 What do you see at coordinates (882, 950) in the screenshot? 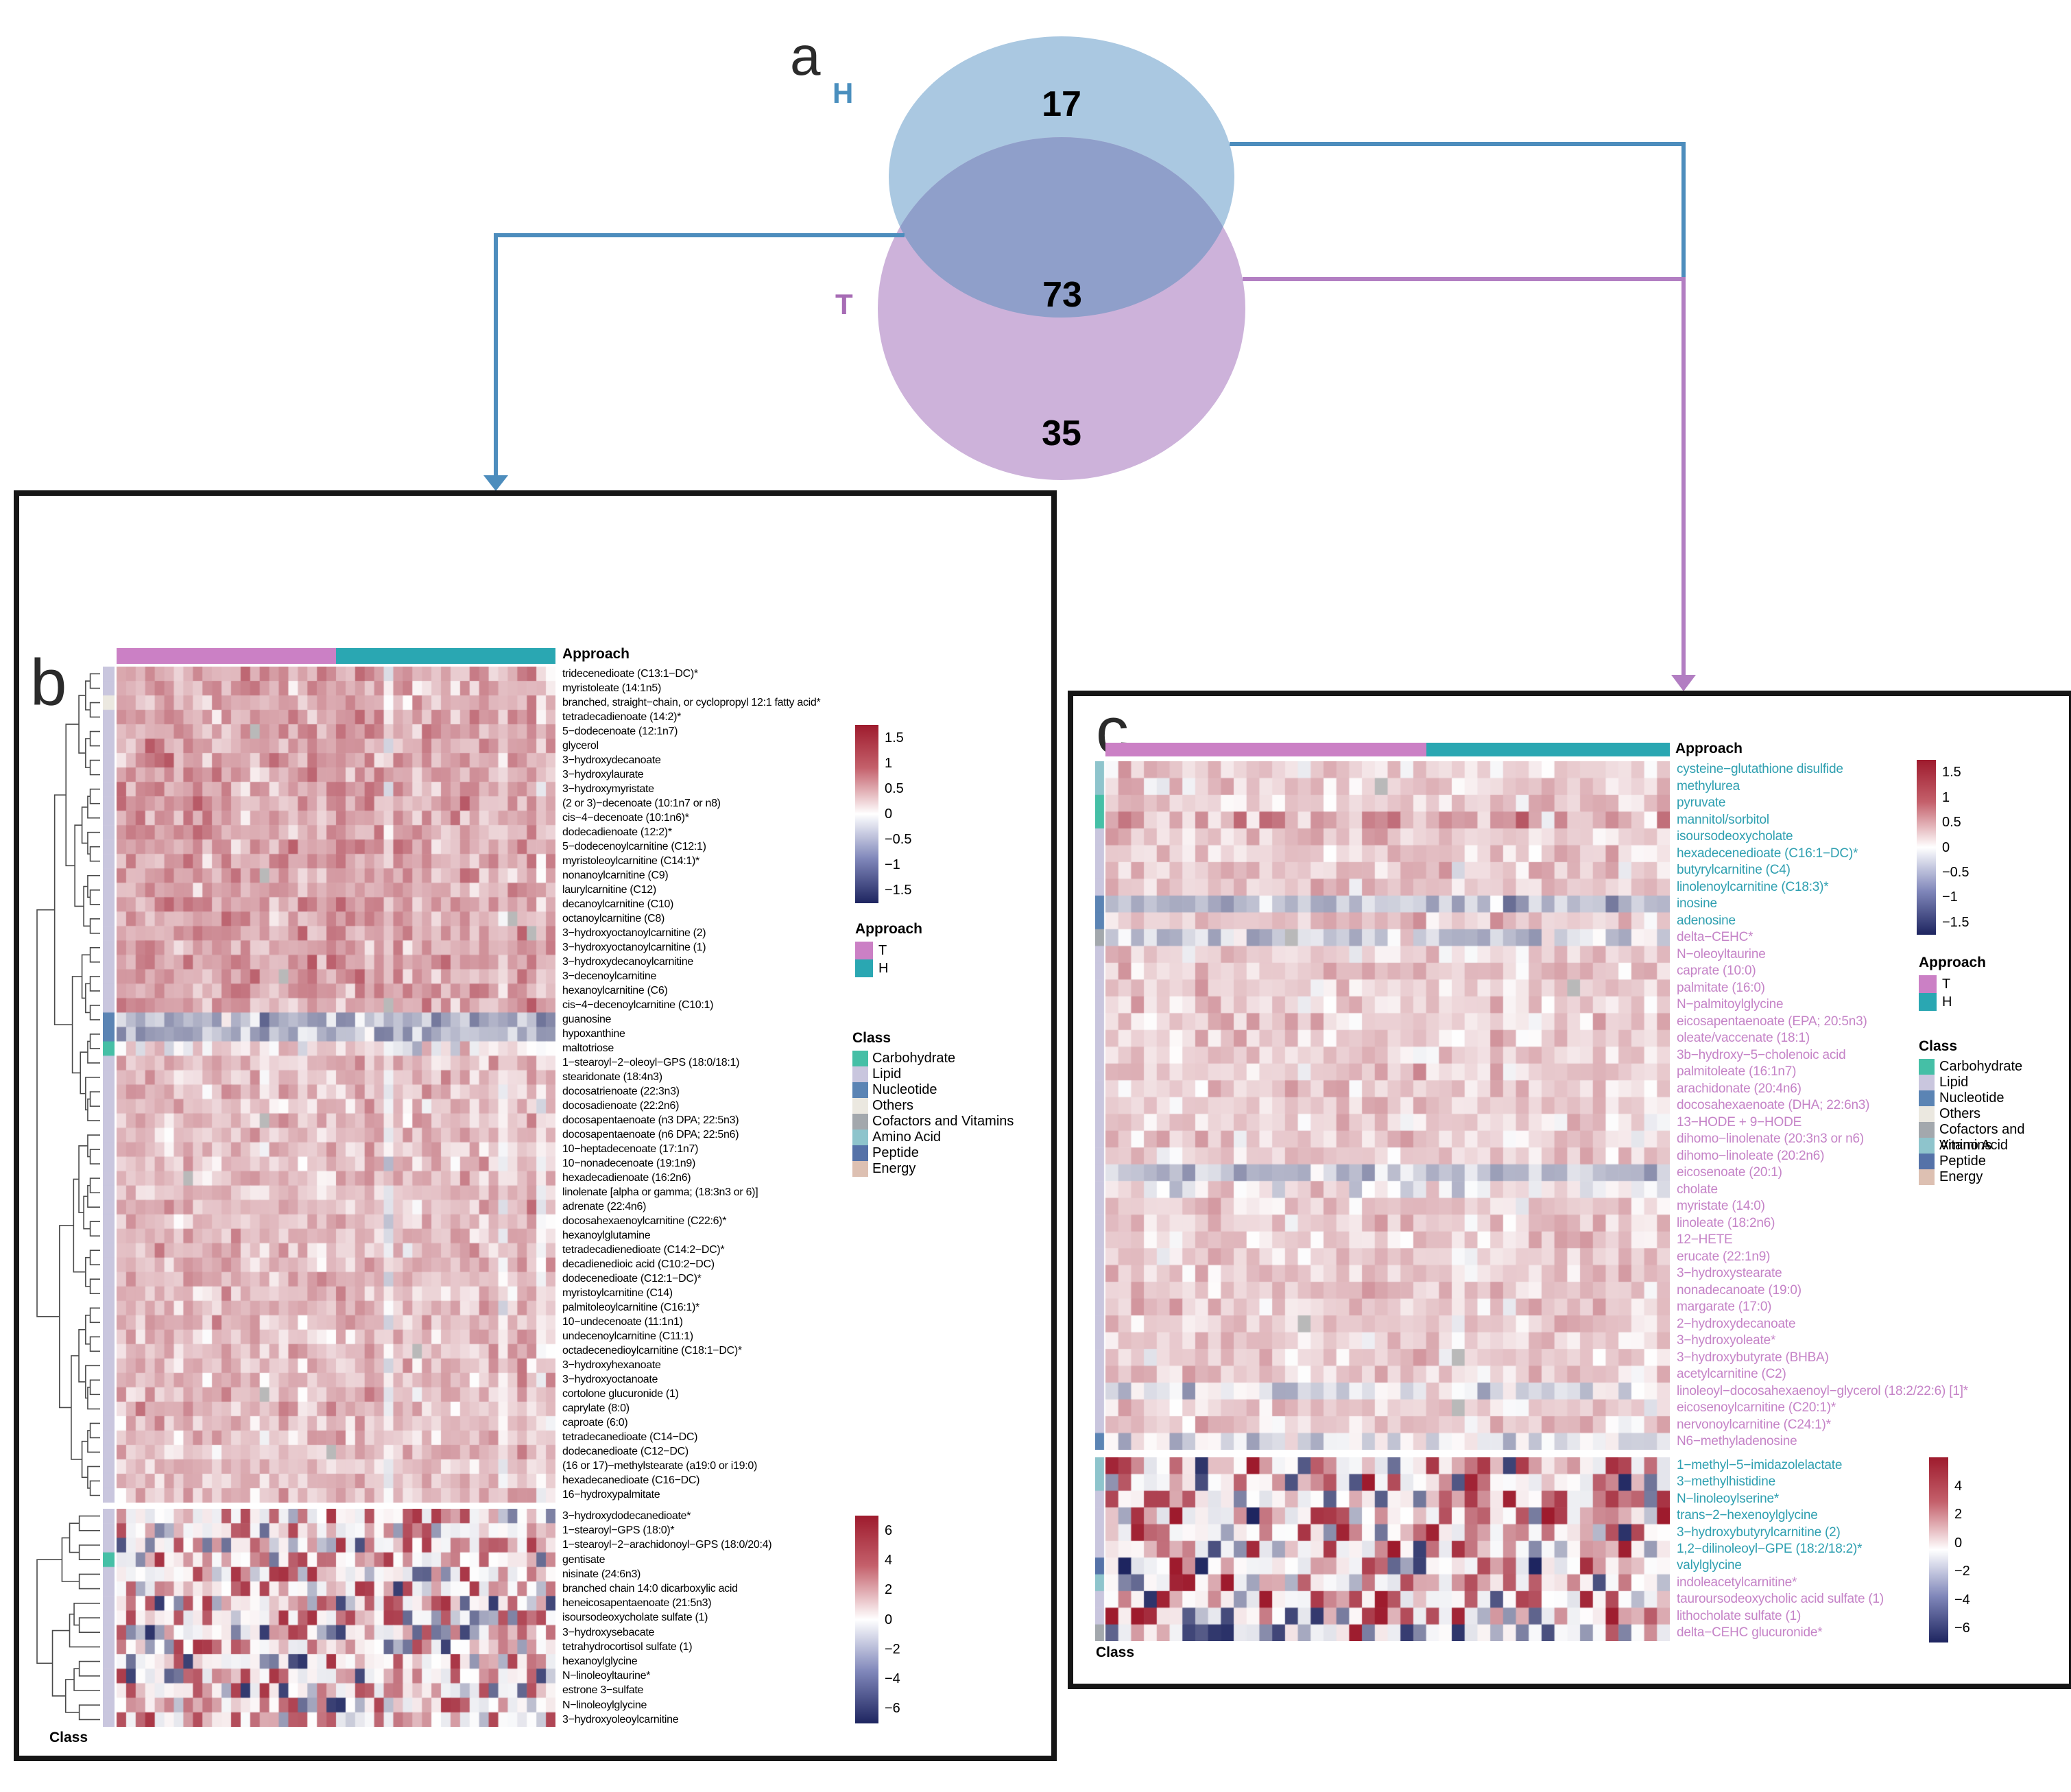
I see `approach-legend-b-label: T` at bounding box center [882, 950].